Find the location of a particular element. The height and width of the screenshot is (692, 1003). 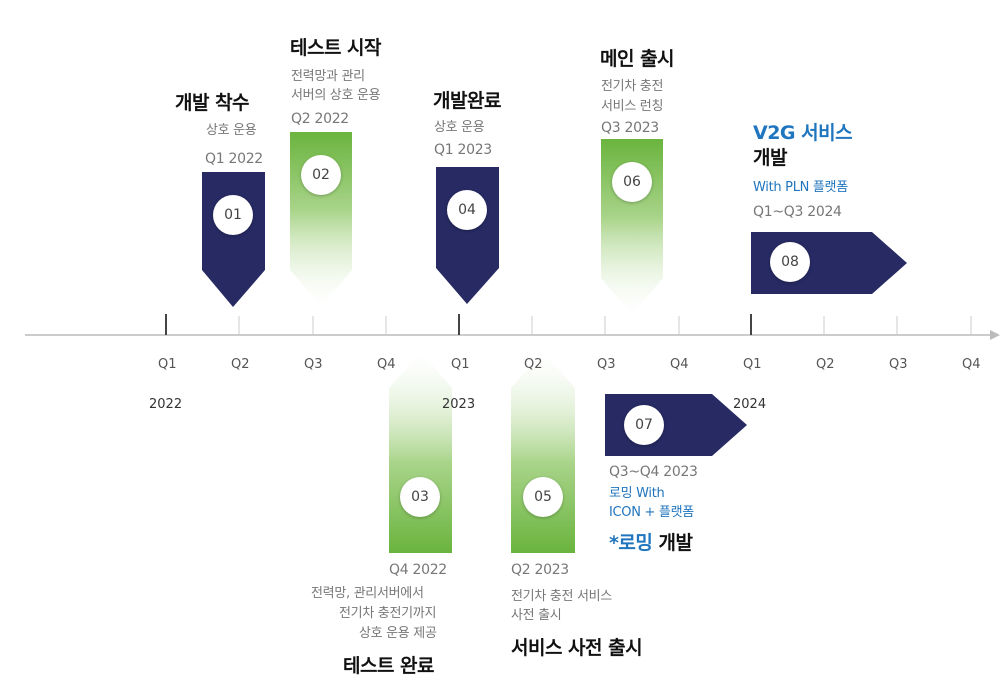

milestone-06-title: 메인 출시 is located at coordinates (637, 59).